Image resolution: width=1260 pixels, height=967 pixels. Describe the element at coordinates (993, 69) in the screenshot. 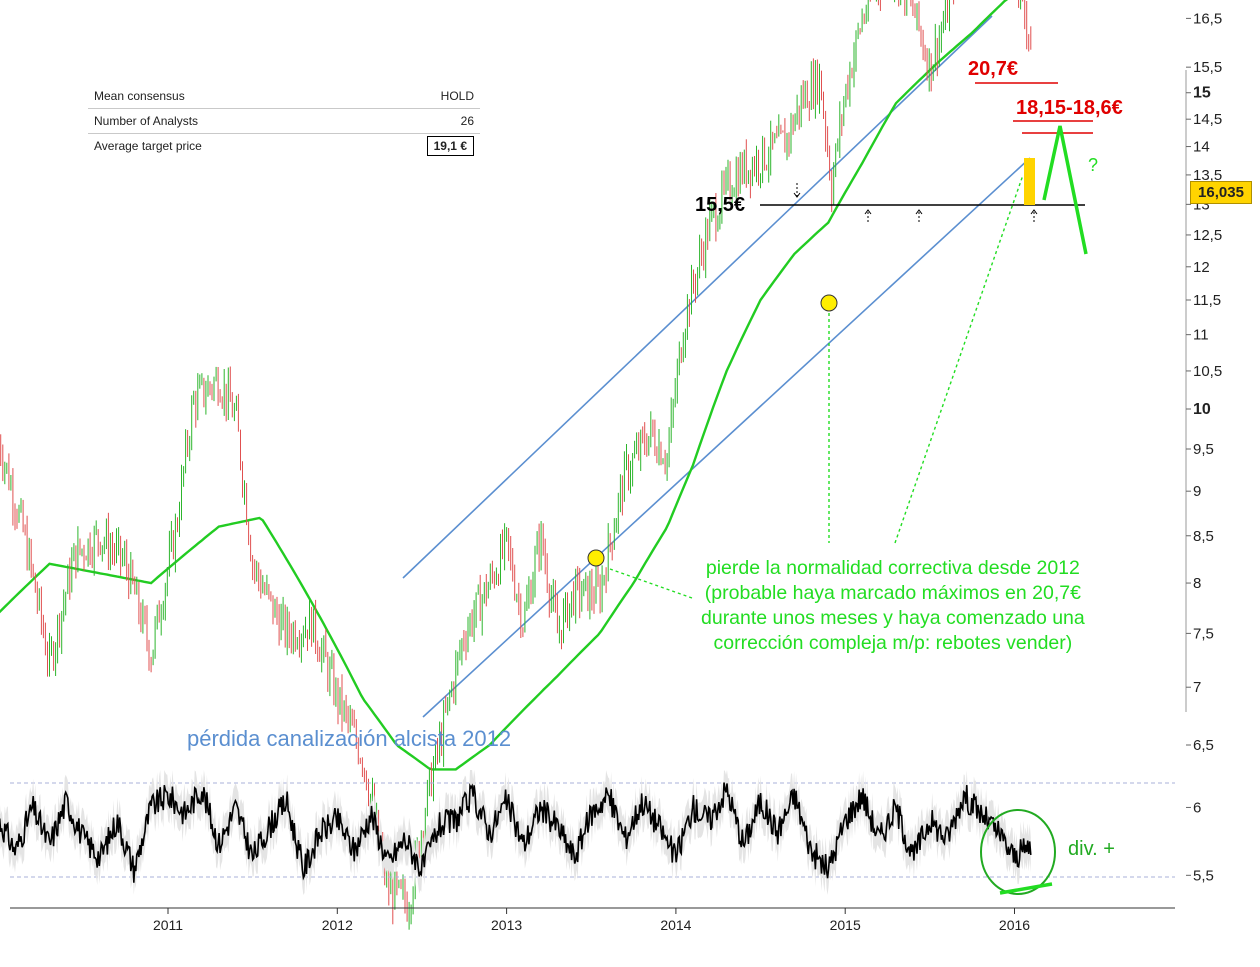

I see `top-level-label: 20,7€` at that location.